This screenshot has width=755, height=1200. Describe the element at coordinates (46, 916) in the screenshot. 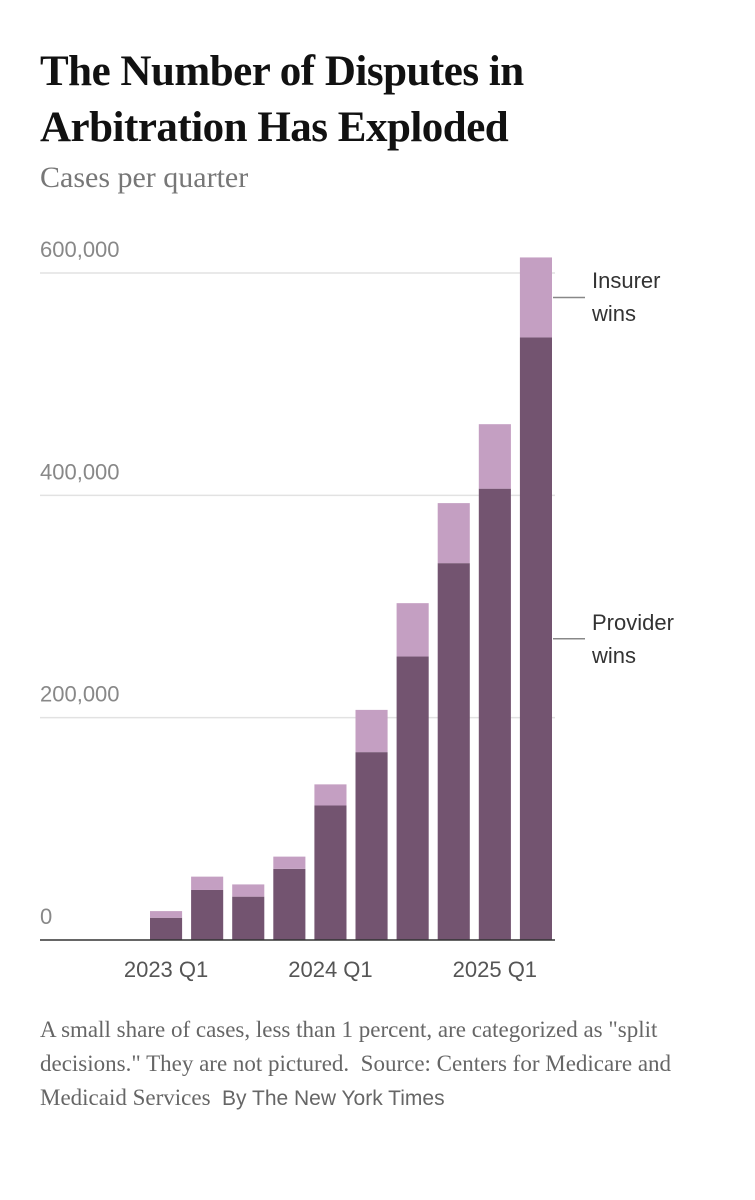

I see `y-tick-label: 0` at that location.